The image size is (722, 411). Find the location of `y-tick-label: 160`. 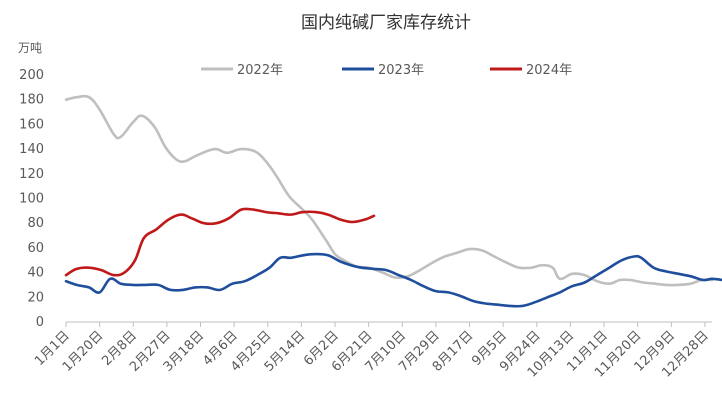

y-tick-label: 160 is located at coordinates (31, 124).